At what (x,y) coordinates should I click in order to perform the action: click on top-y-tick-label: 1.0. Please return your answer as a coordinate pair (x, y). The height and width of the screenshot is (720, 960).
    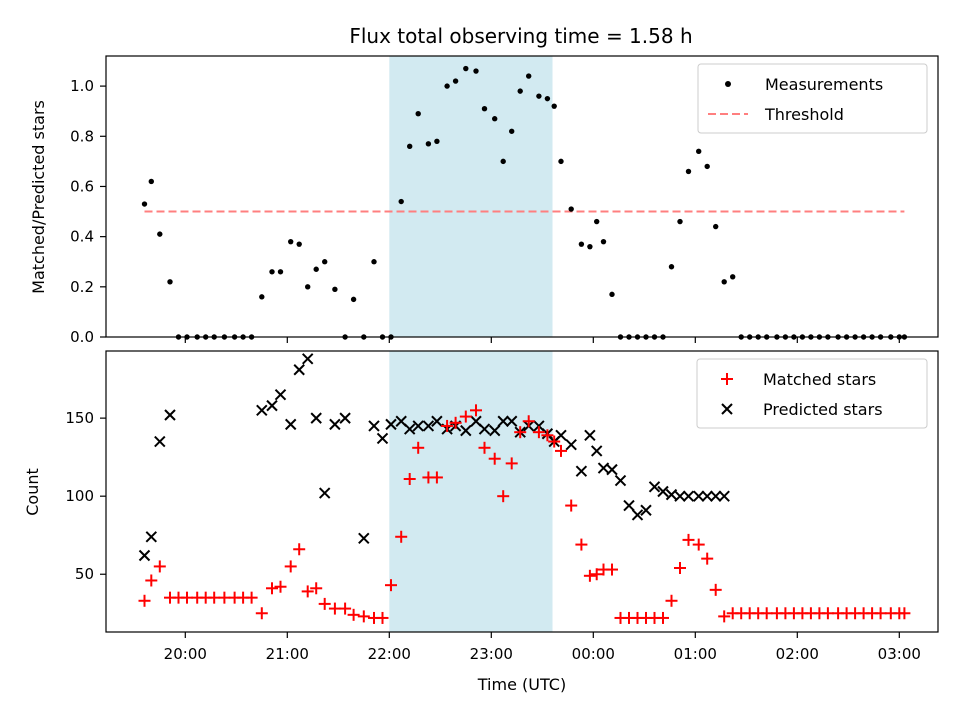
    Looking at the image, I should click on (82, 86).